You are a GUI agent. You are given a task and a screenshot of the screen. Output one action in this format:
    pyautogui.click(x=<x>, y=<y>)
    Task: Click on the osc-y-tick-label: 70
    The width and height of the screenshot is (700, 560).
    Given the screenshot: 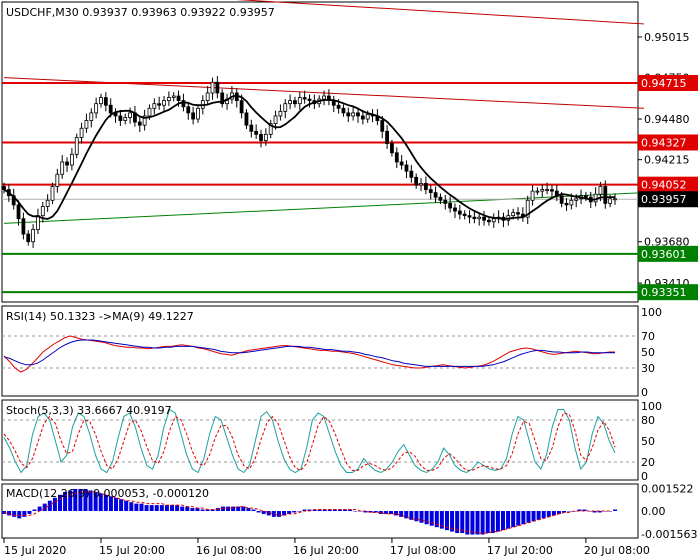 What is the action you would take?
    pyautogui.click(x=648, y=336)
    